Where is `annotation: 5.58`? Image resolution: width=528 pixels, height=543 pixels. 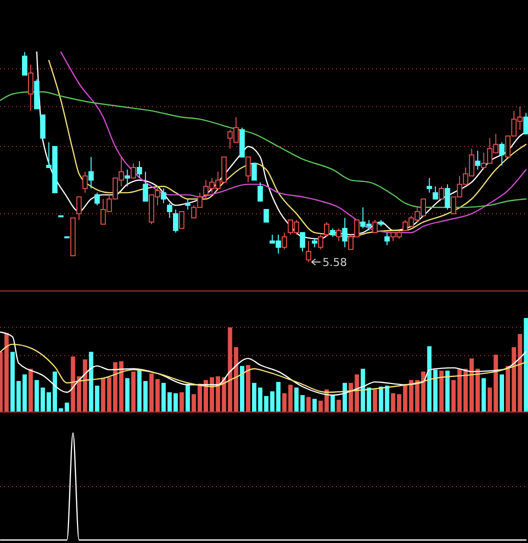 annotation: 5.58 is located at coordinates (335, 262).